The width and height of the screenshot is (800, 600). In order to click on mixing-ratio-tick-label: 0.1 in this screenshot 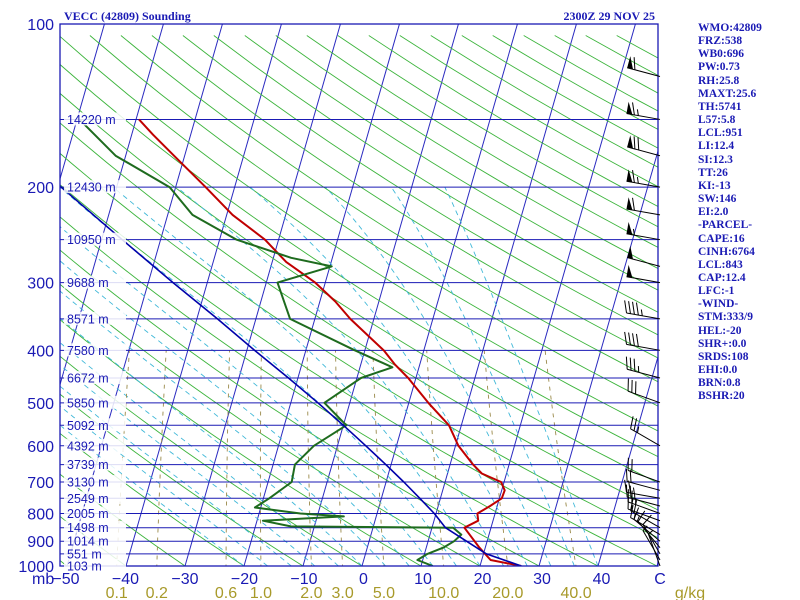, I will do `click(117, 592)`.